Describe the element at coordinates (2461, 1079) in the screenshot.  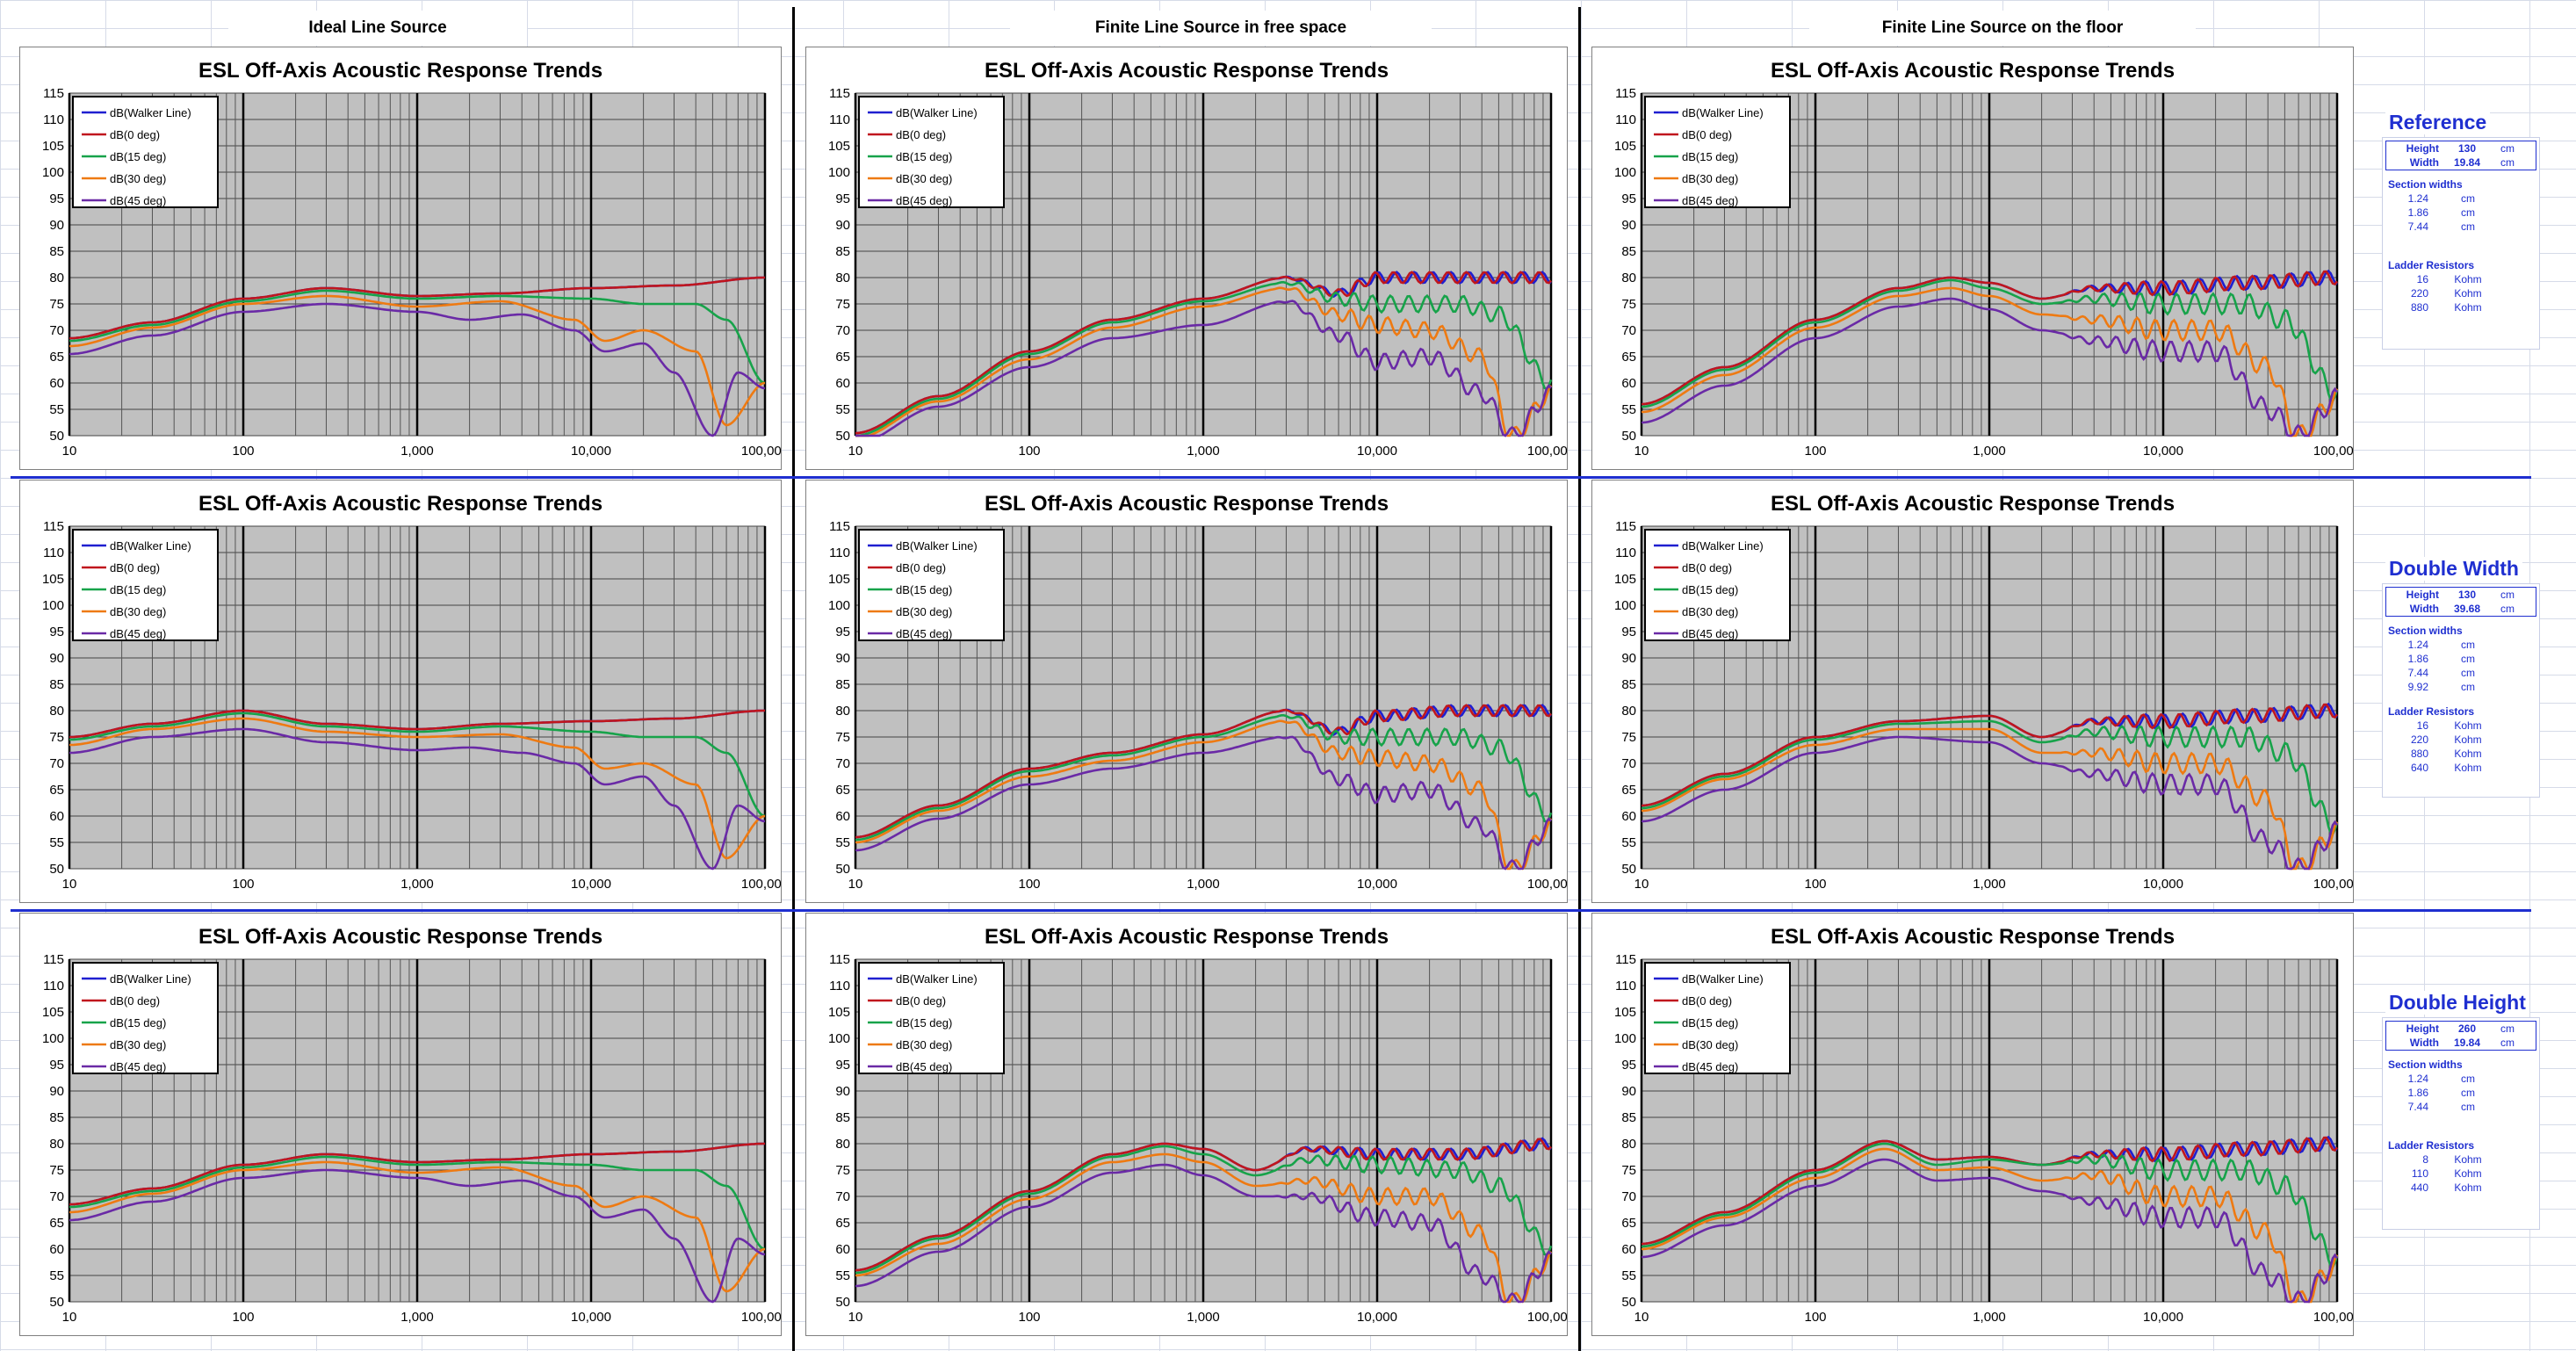
I see `section-width-item: 1.24 cm` at that location.